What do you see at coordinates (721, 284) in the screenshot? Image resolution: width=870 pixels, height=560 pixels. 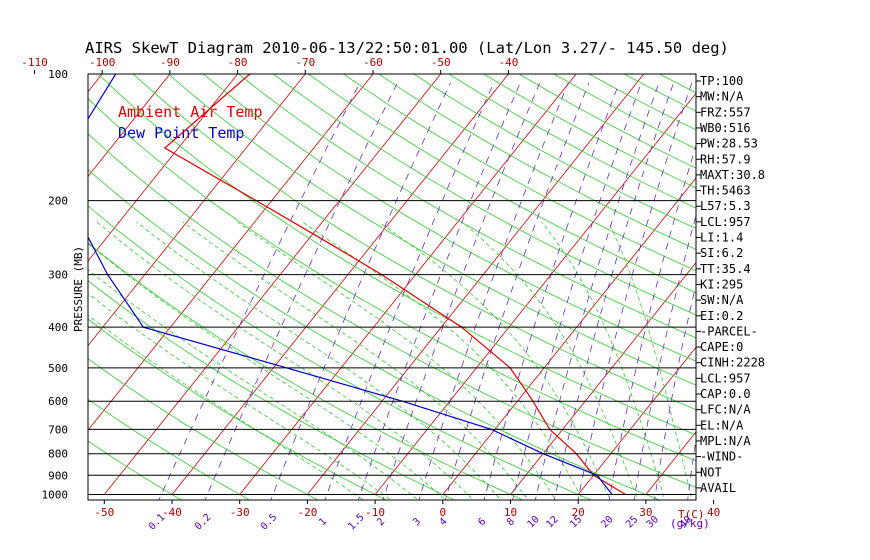 I see `stat-ki-295: KI:295` at bounding box center [721, 284].